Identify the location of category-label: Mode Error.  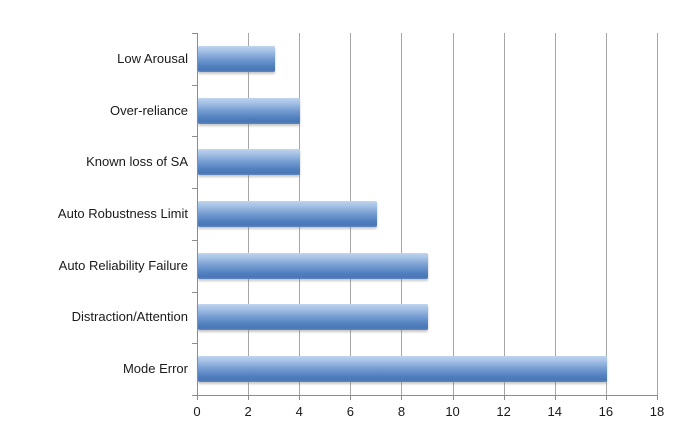
(155, 369).